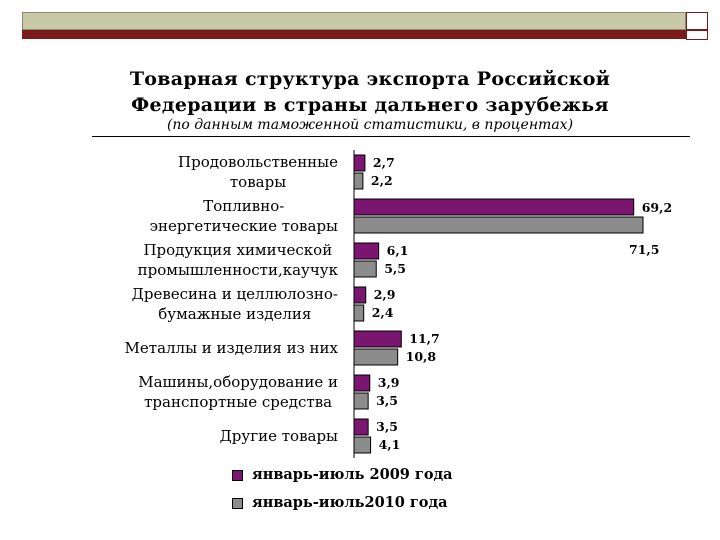 The image size is (720, 540). Describe the element at coordinates (235, 304) in the screenshot. I see `category-label: Древесина и целлюлозно-бумажные изделия` at that location.